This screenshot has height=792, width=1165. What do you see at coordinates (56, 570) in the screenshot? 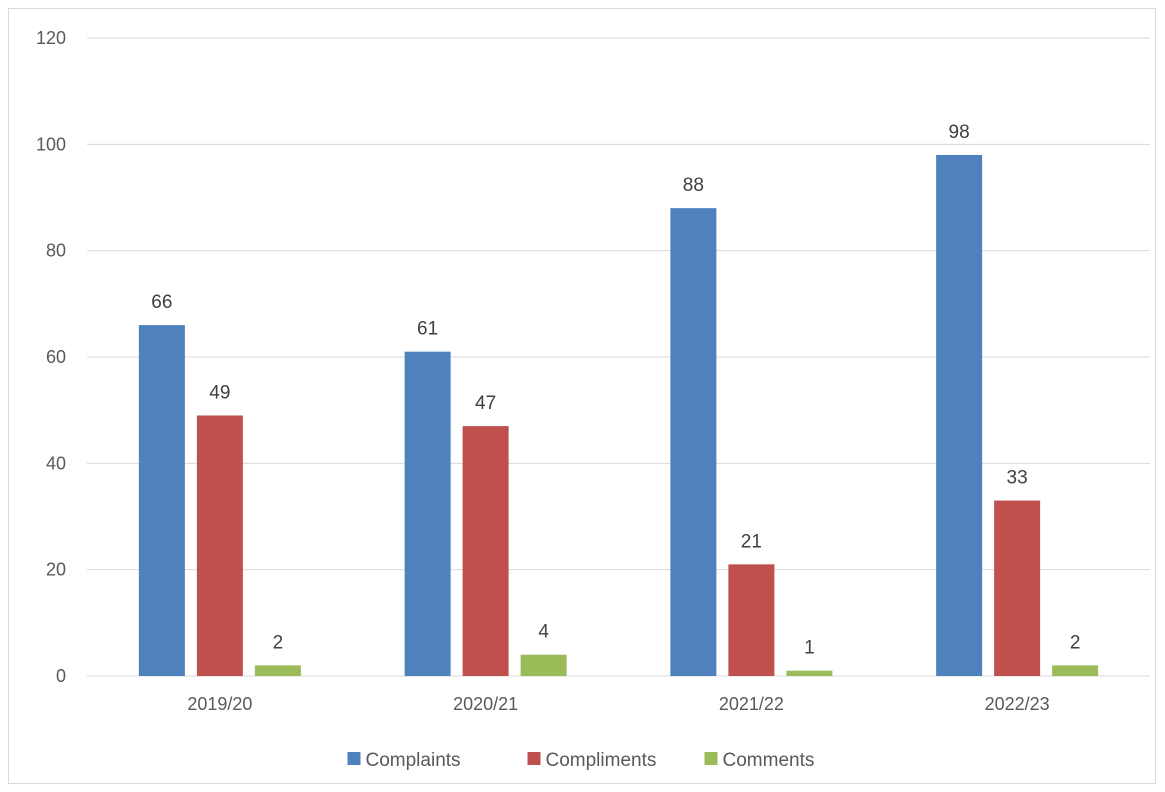
I see `y-tick-label: 20` at bounding box center [56, 570].